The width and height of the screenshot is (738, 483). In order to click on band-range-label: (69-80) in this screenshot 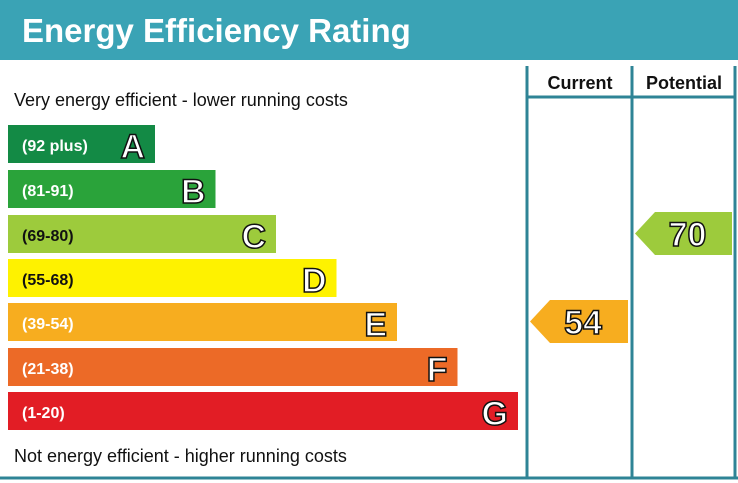, I will do `click(48, 236)`.